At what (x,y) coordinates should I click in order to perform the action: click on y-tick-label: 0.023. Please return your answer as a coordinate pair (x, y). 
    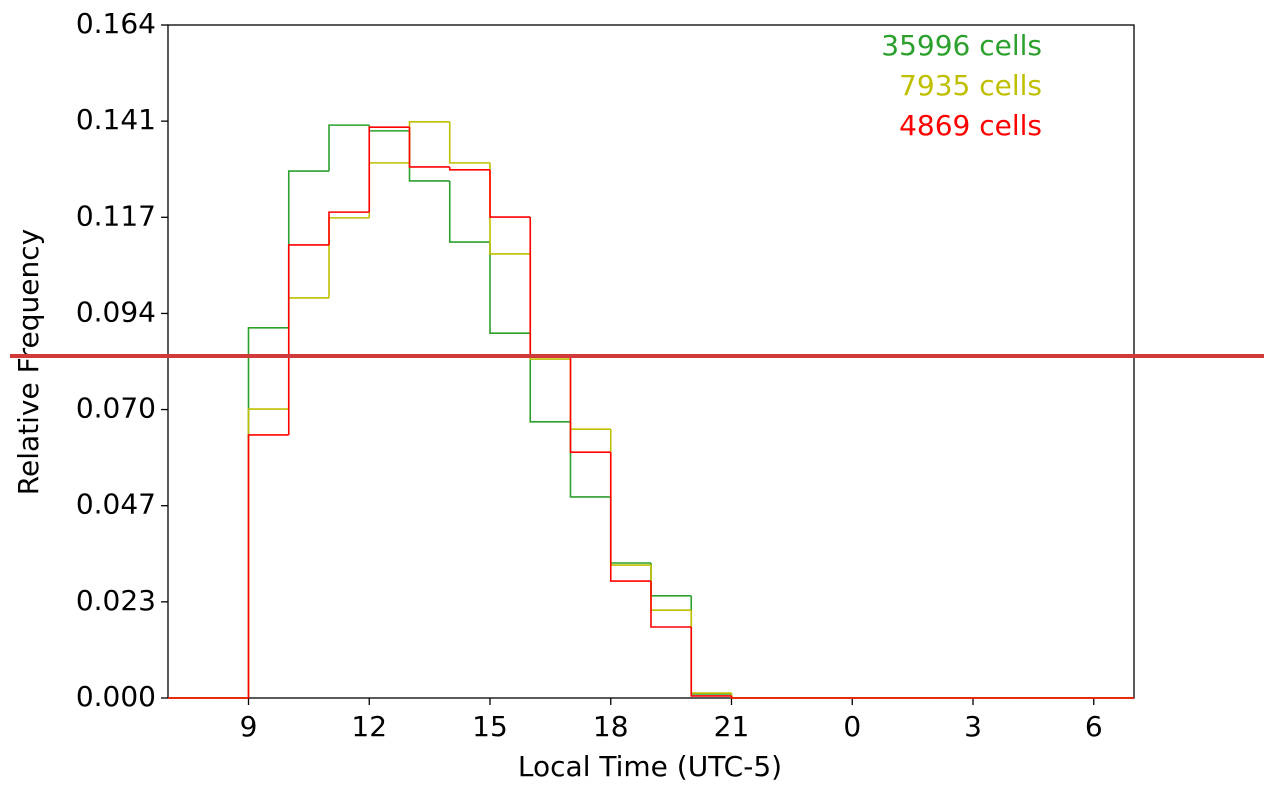
    Looking at the image, I should click on (116, 600).